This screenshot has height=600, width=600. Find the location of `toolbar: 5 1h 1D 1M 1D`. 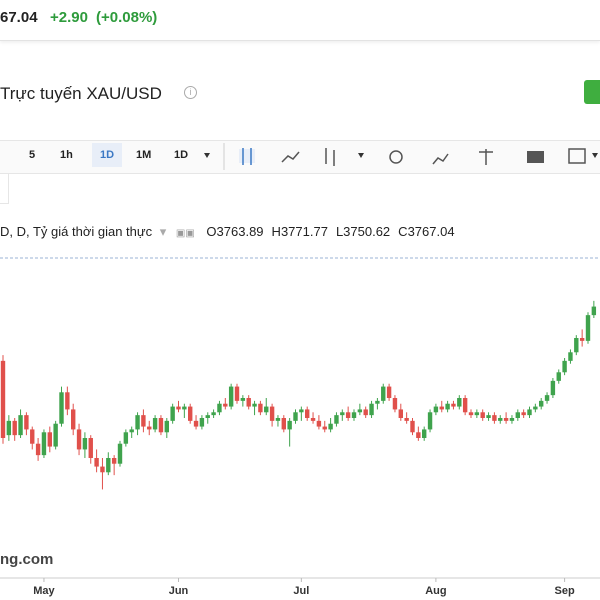

toolbar: 5 1h 1D 1M 1D is located at coordinates (300, 157).